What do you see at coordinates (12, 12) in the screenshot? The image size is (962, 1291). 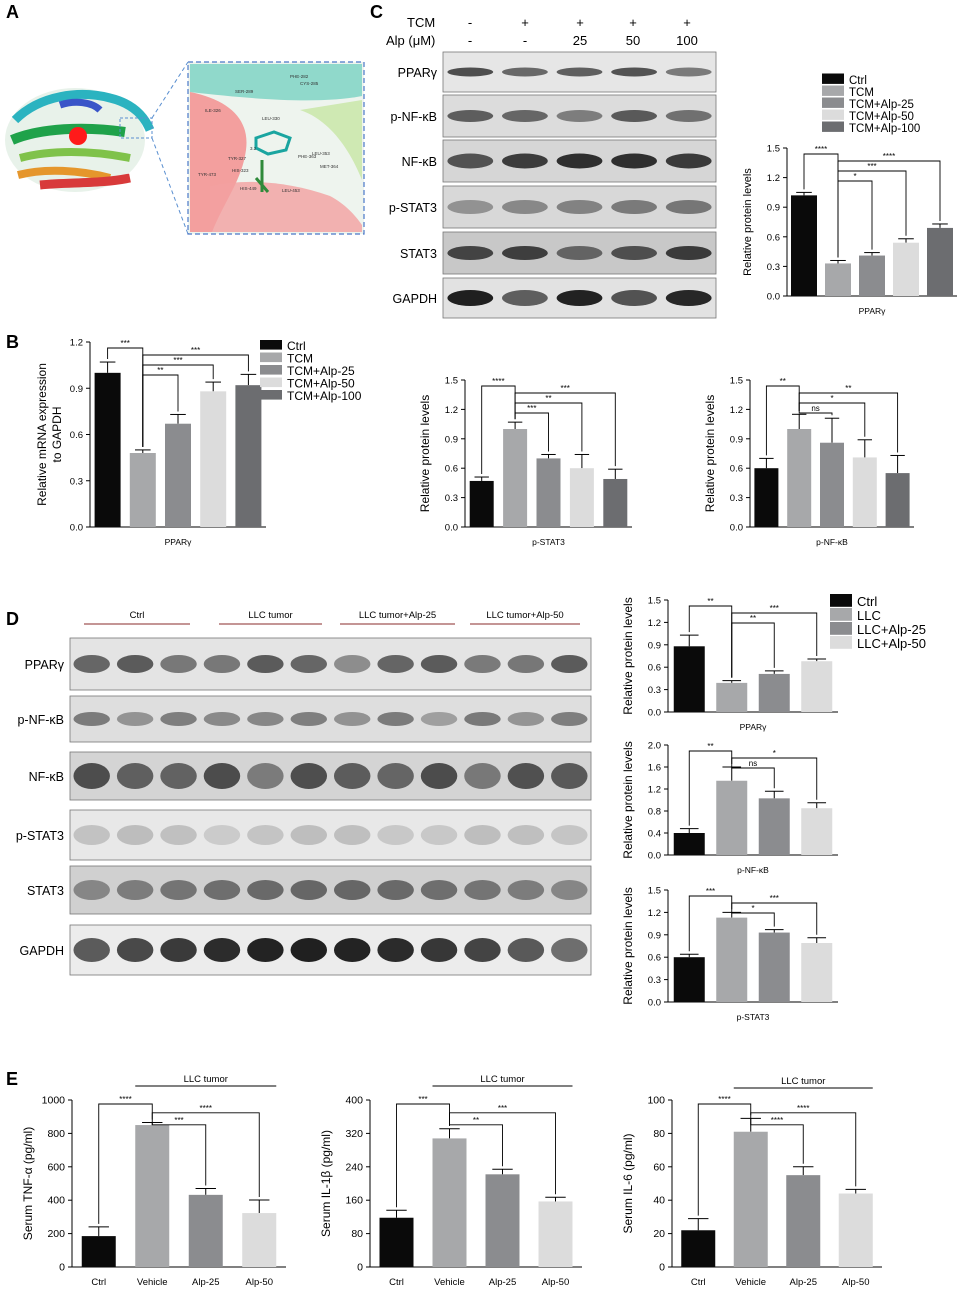 I see `panel-label-a: A` at bounding box center [12, 12].